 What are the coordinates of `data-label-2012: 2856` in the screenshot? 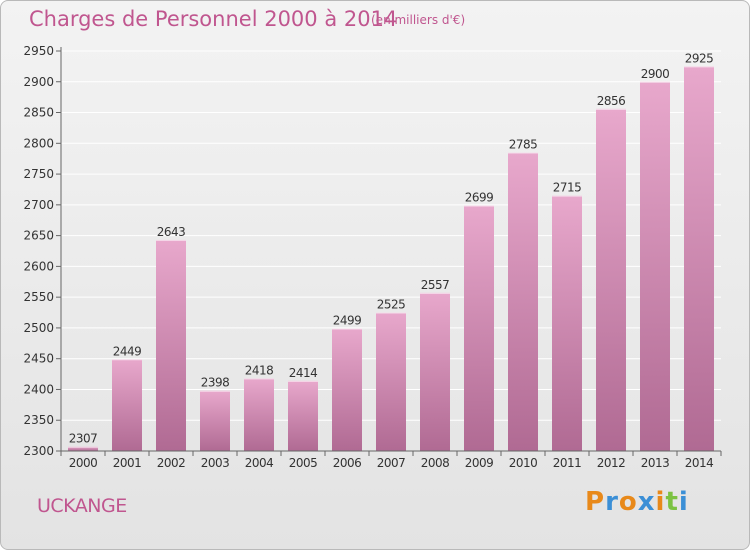 It's located at (611, 101).